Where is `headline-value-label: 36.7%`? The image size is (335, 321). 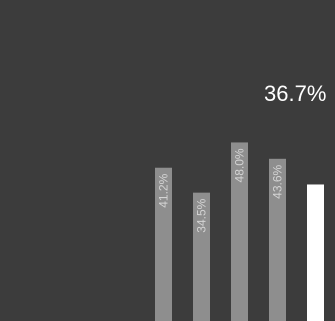
headline-value-label: 36.7% is located at coordinates (295, 93).